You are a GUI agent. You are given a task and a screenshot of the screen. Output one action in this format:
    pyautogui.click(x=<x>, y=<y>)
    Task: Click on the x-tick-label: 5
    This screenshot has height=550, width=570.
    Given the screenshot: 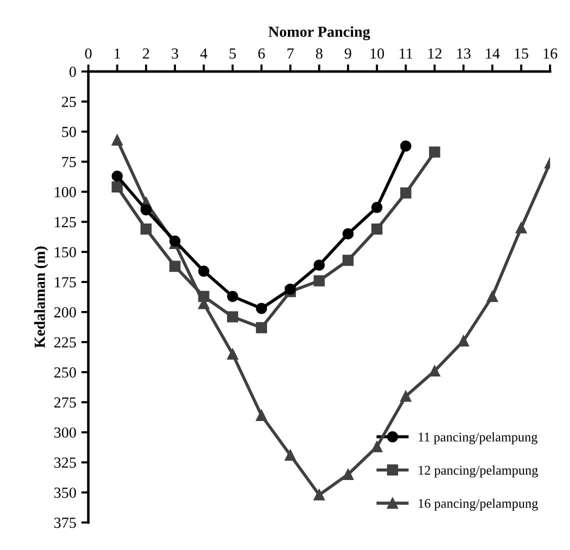 What is the action you would take?
    pyautogui.click(x=233, y=53)
    